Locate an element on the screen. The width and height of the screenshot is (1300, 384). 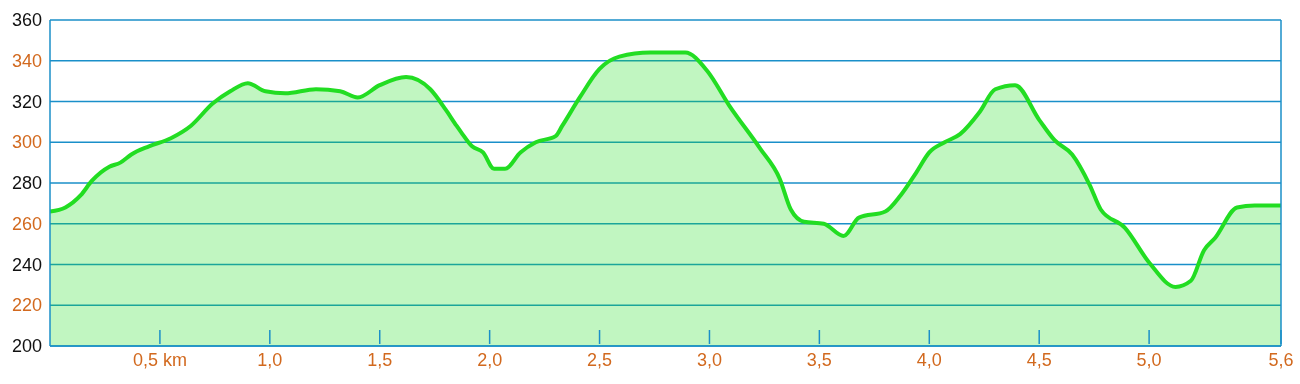
x-tick-label: 4,0 is located at coordinates (929, 360).